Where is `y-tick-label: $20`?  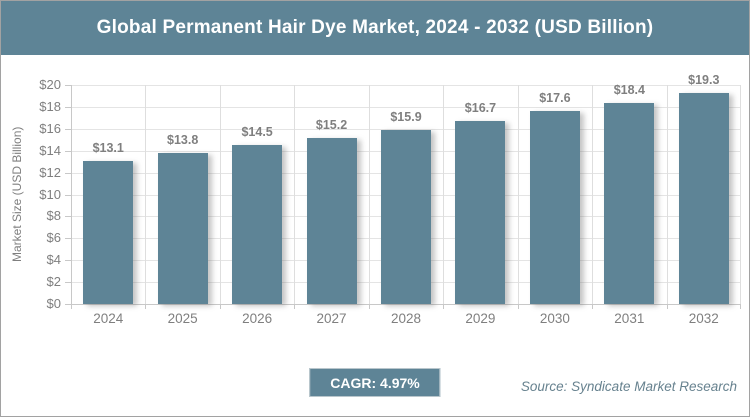 y-tick-label: $20 is located at coordinates (50, 84).